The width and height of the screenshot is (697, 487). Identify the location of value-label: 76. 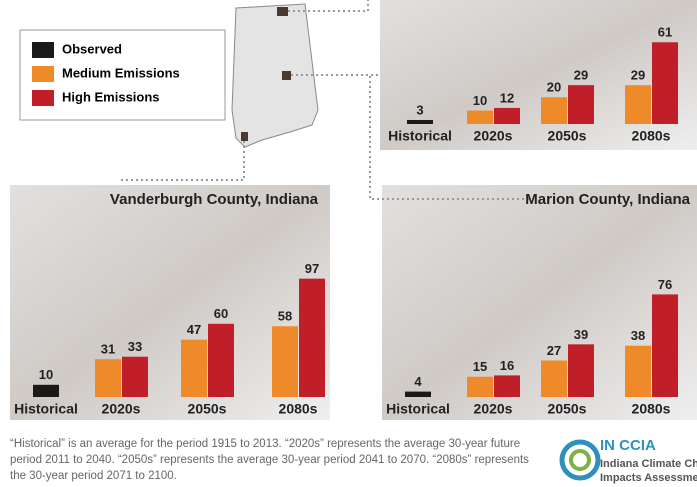
(665, 284).